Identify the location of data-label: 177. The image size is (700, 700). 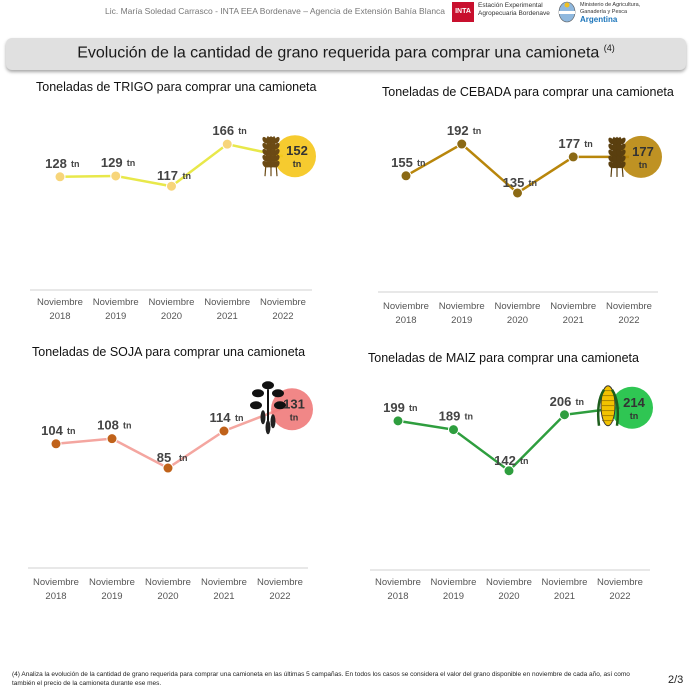
(569, 143).